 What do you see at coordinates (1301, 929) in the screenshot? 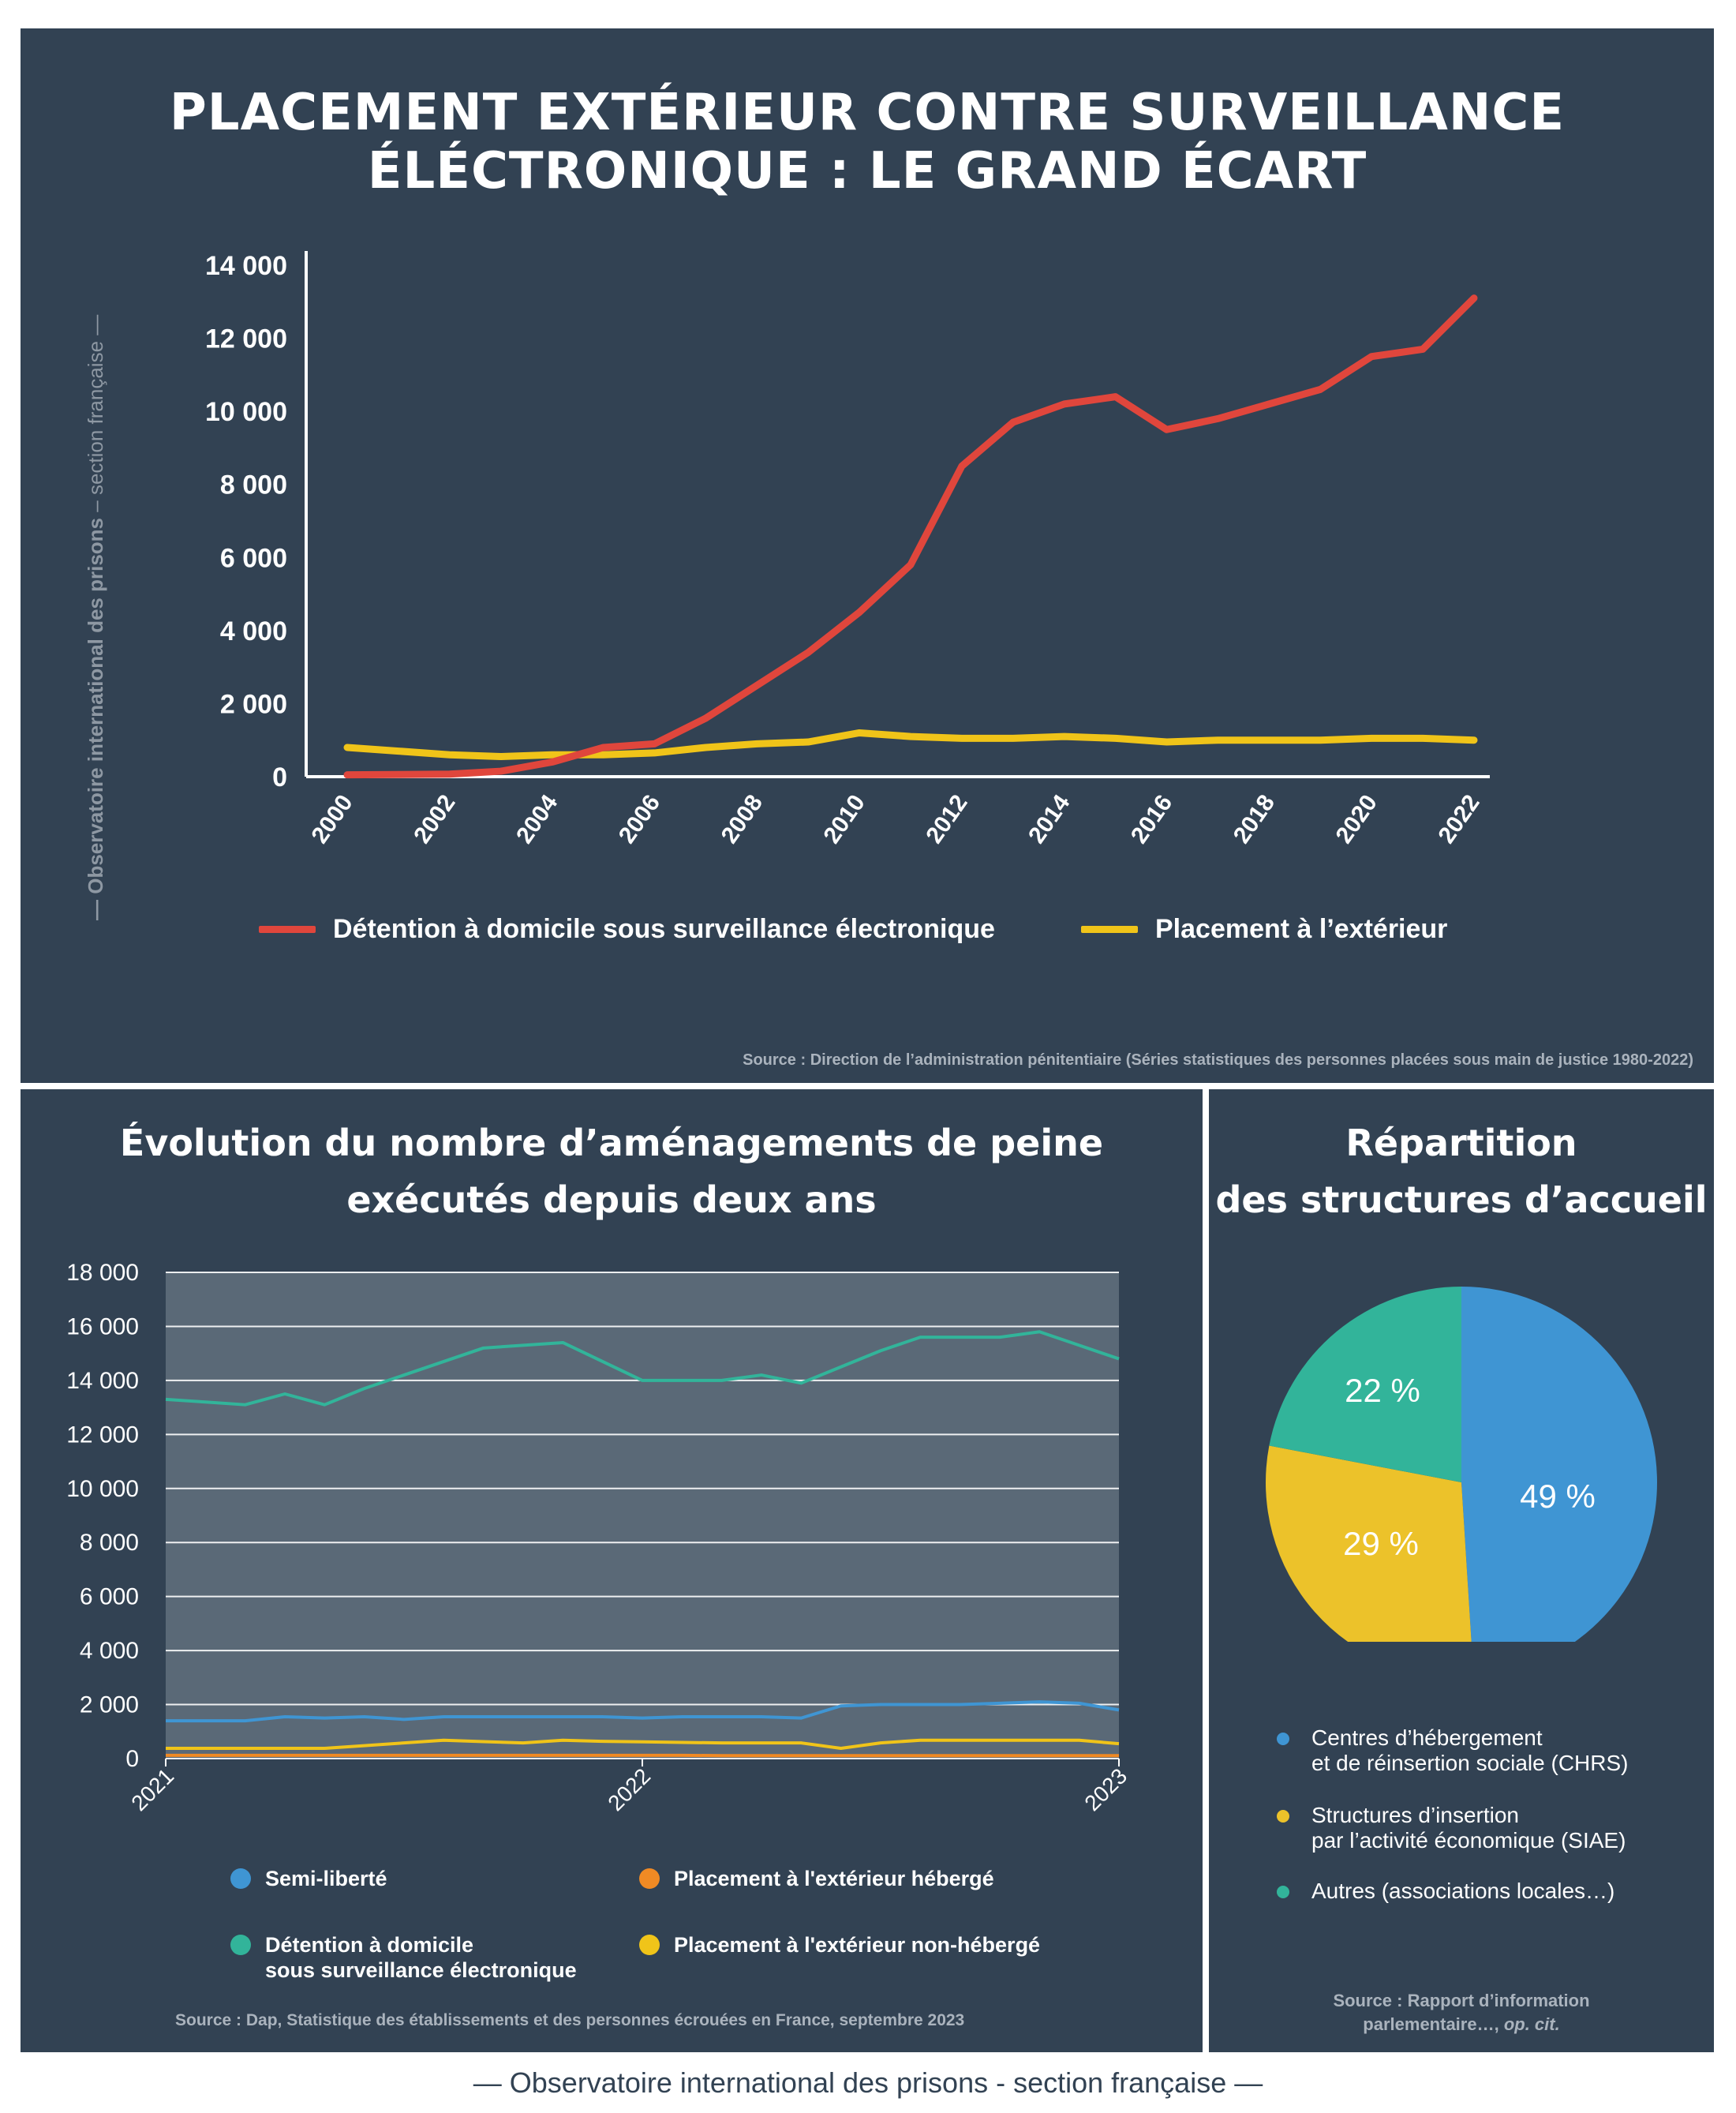
I see `legend-yellow-label: Placement à l’extérieur` at bounding box center [1301, 929].